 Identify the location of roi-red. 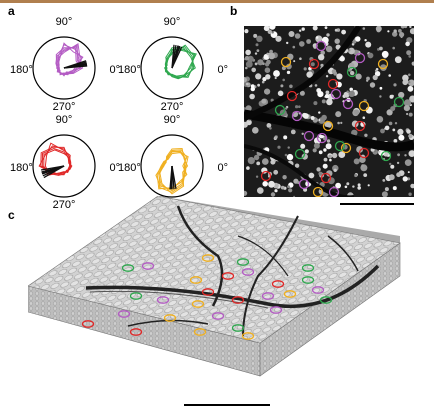
(292, 96).